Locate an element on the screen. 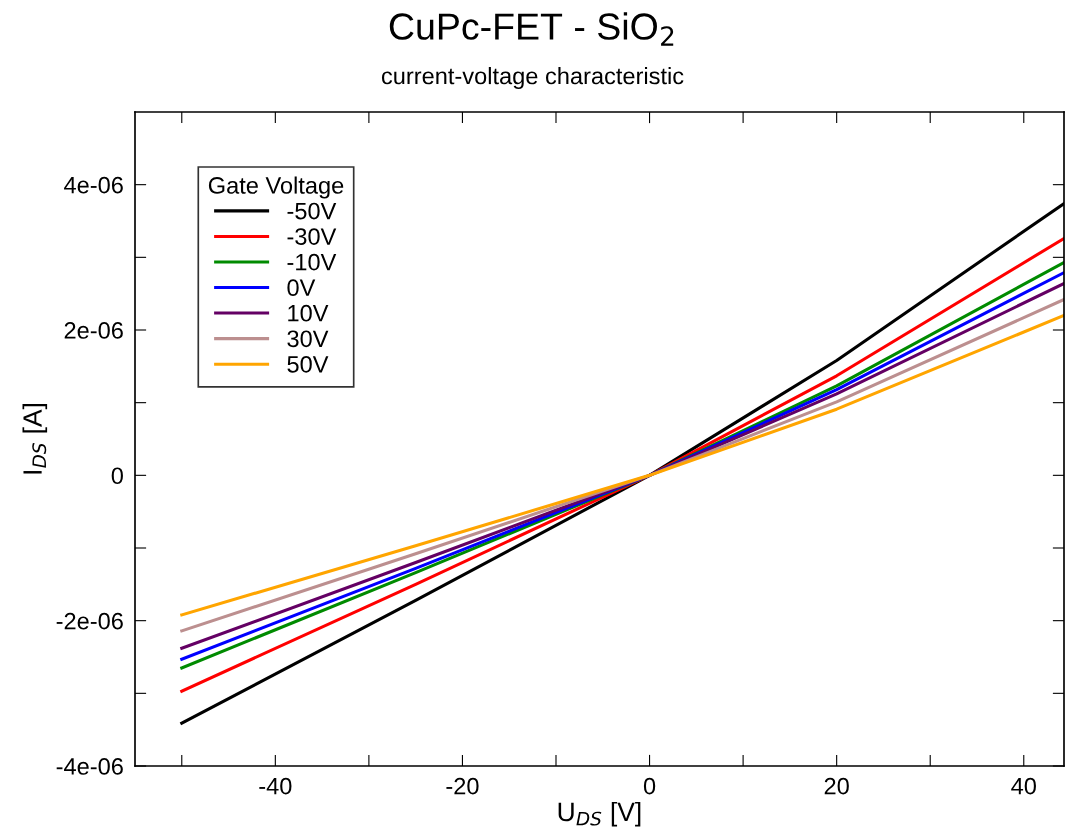  legend-label: 50V is located at coordinates (308, 364).